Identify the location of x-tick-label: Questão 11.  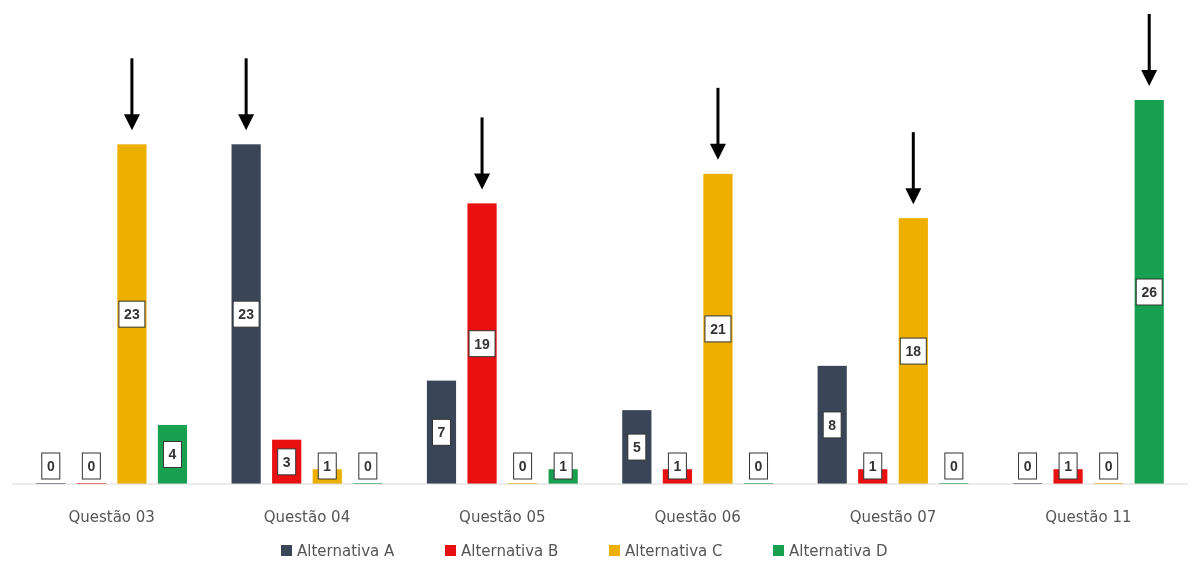
(1088, 517).